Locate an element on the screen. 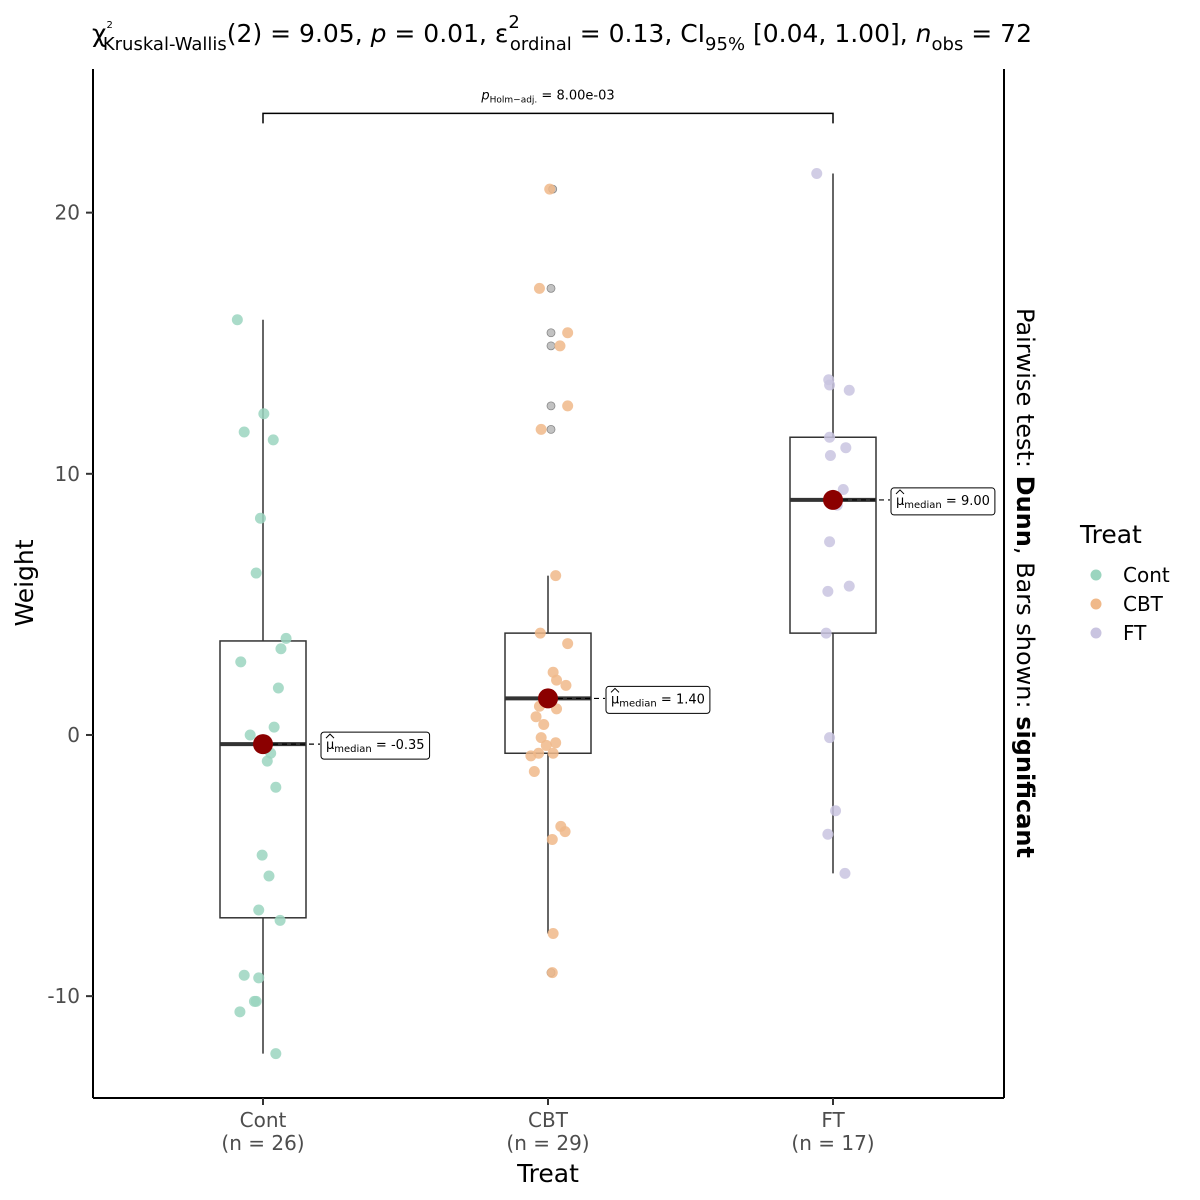  title-epsilon-sup: 2 is located at coordinates (513, 22).